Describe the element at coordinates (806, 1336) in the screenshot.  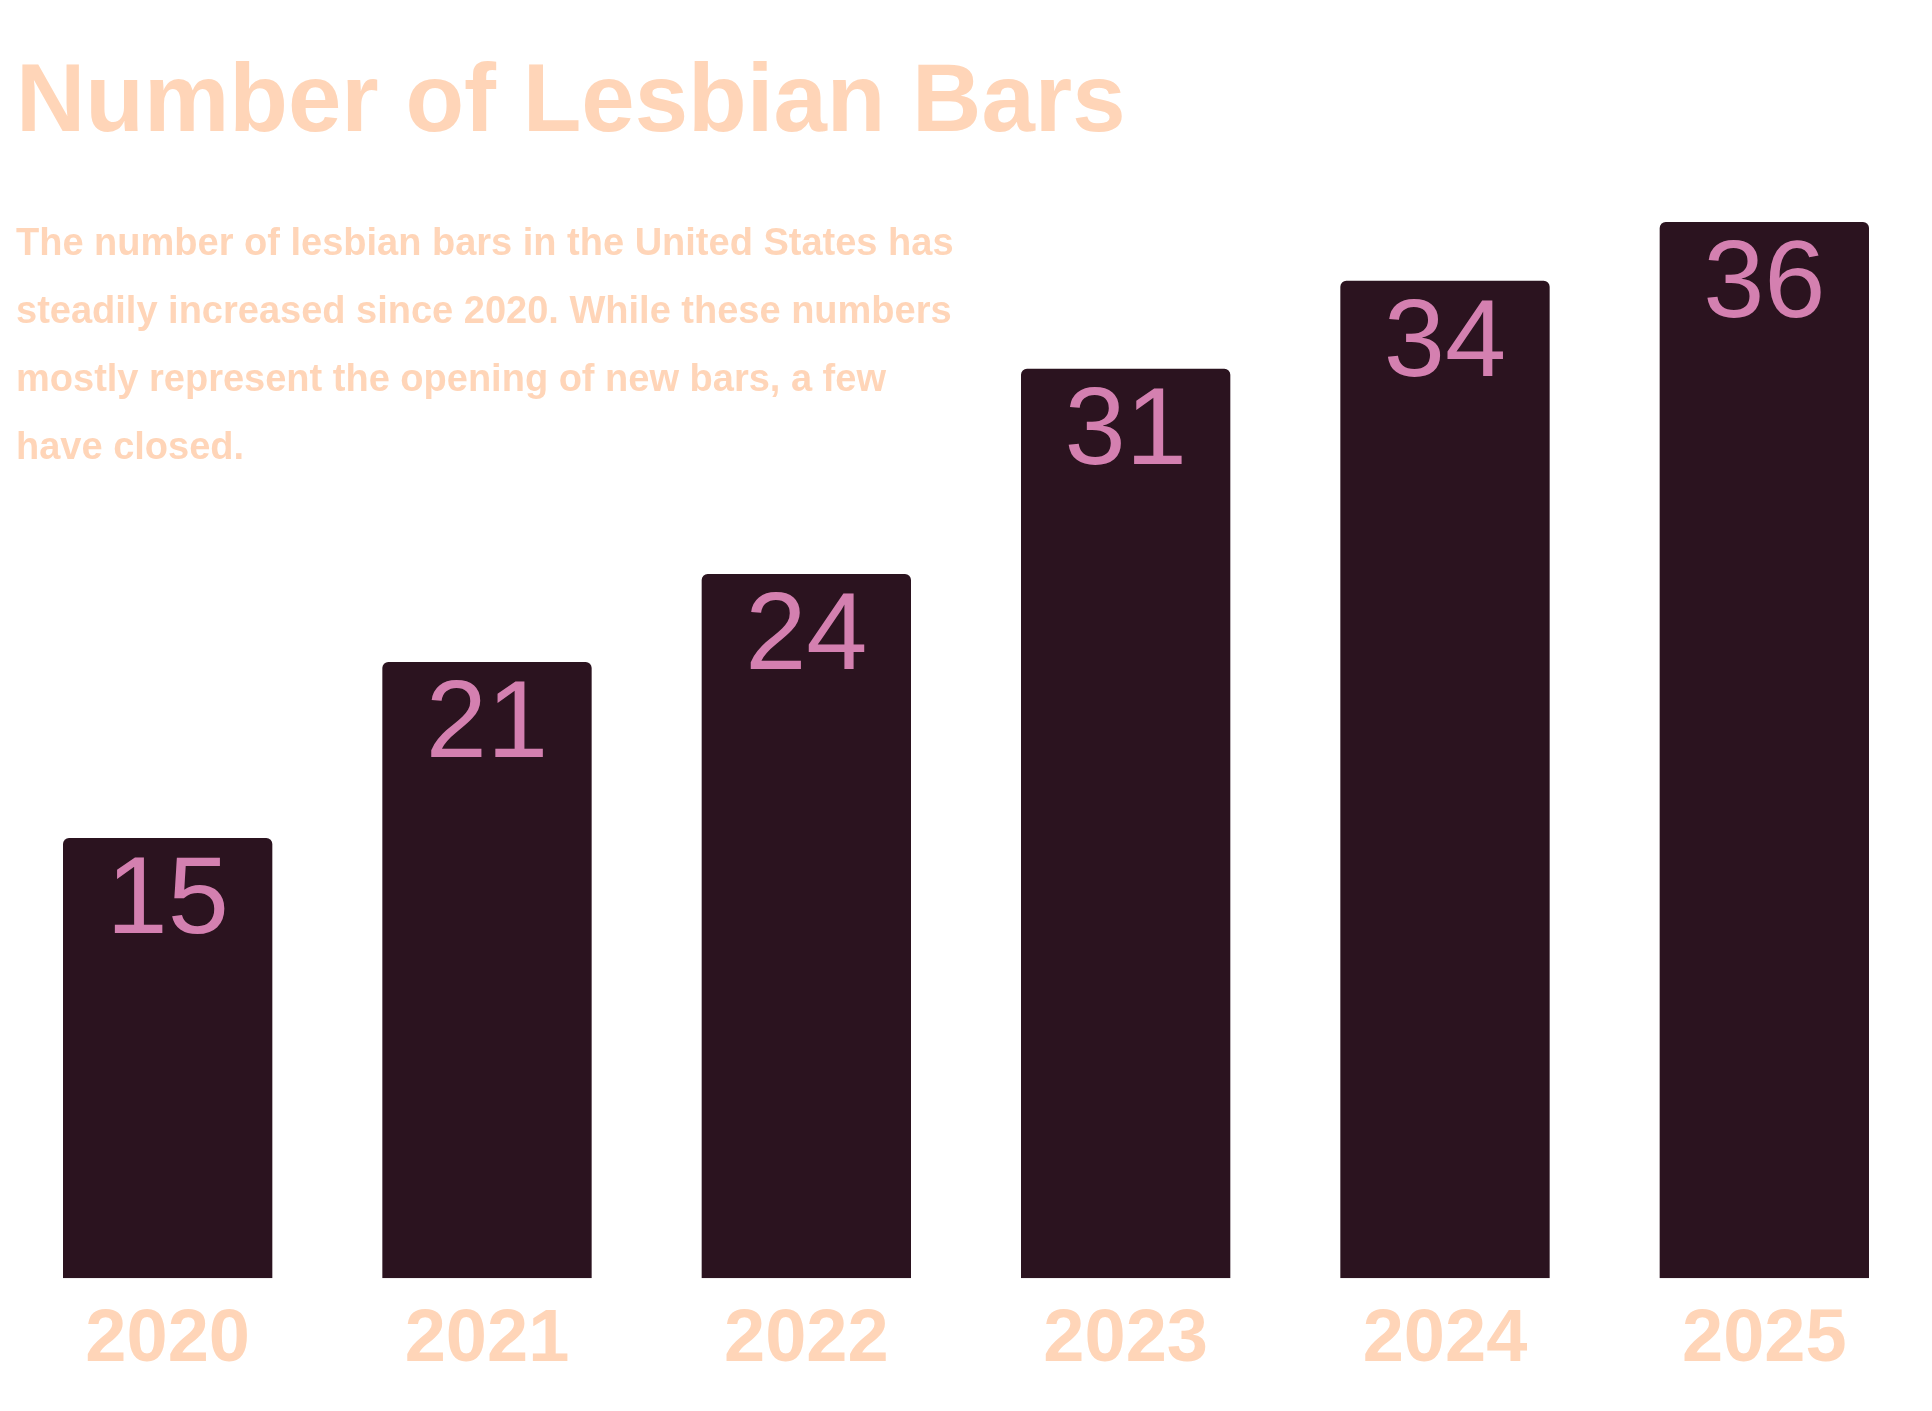
I see `x-tick-label: 2022` at that location.